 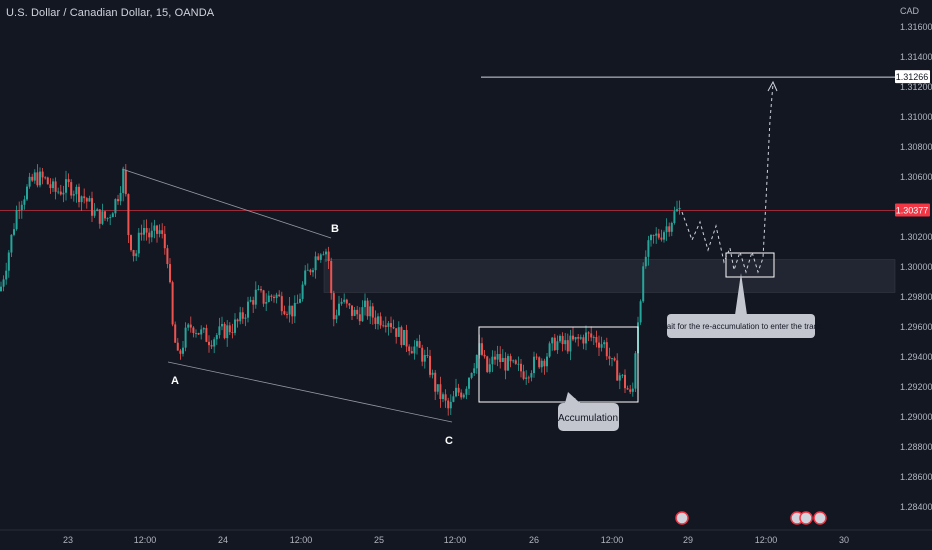 I want to click on y-tick-label: 1.29400, so click(x=916, y=357).